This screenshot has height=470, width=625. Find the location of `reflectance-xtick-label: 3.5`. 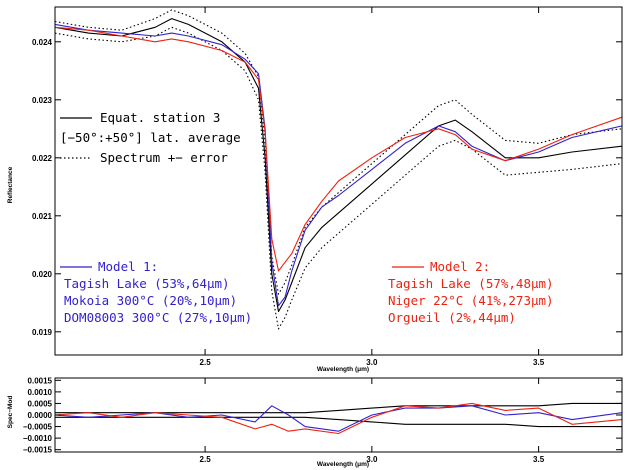

reflectance-xtick-label: 3.5 is located at coordinates (539, 362).